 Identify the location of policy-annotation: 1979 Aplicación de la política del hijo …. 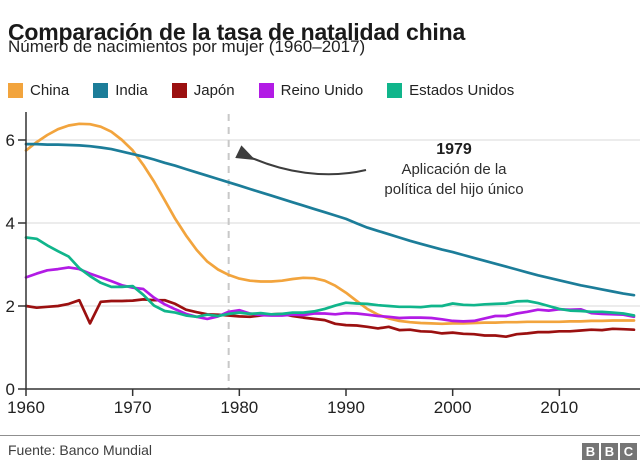
(454, 170).